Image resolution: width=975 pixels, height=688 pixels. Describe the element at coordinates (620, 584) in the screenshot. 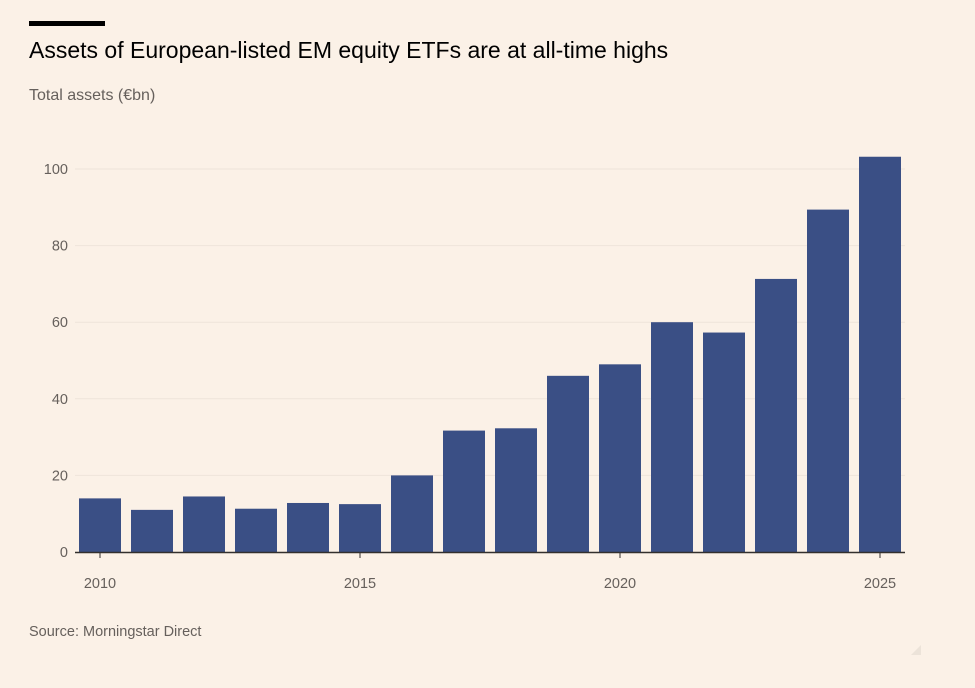

I see `x-tick-label: 2020` at that location.